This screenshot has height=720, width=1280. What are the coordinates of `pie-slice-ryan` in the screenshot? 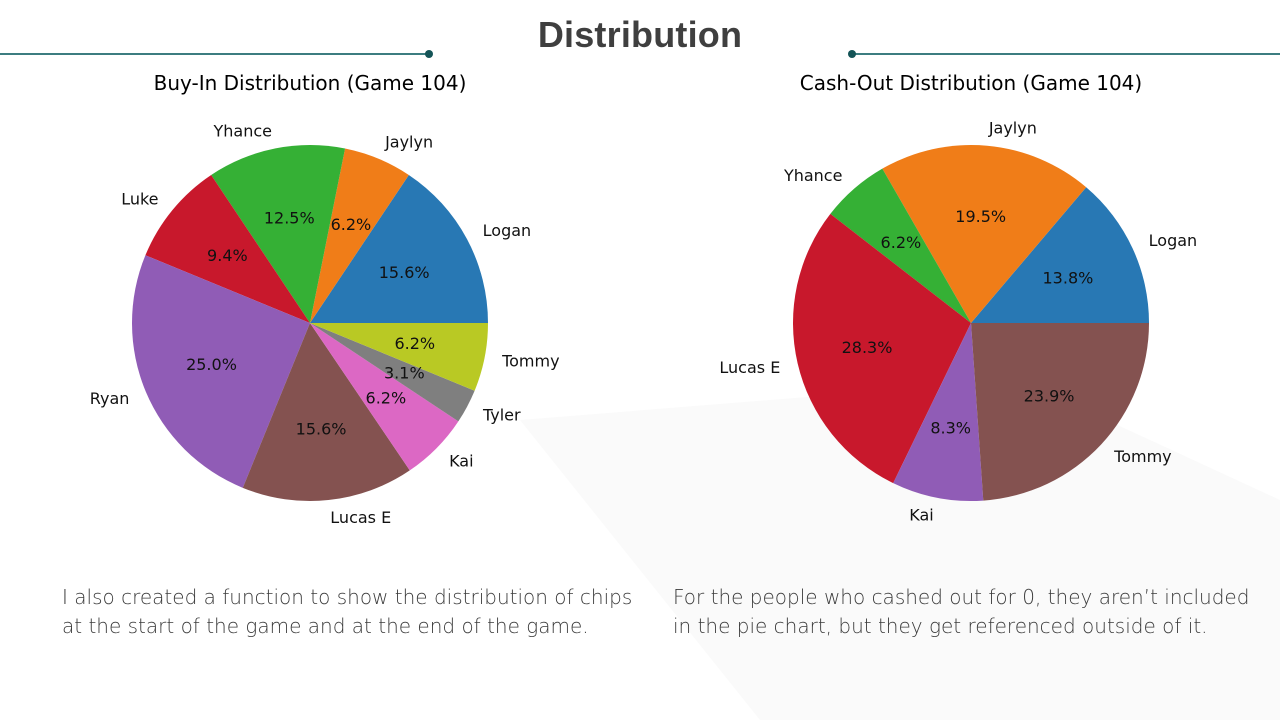 It's located at (221, 371).